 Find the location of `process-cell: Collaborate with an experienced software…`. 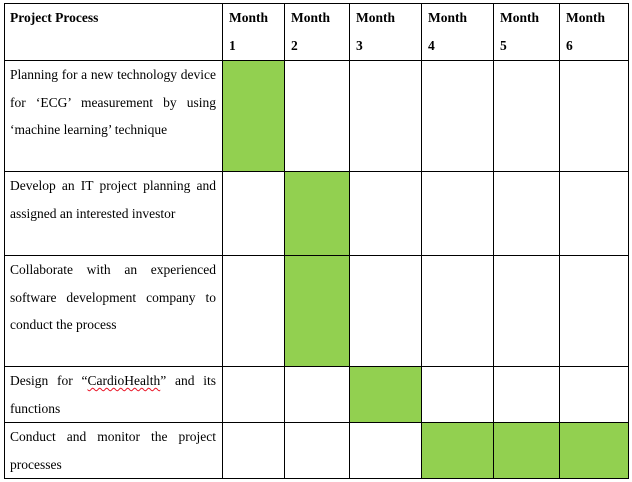

process-cell: Collaborate with an experienced software… is located at coordinates (113, 311).